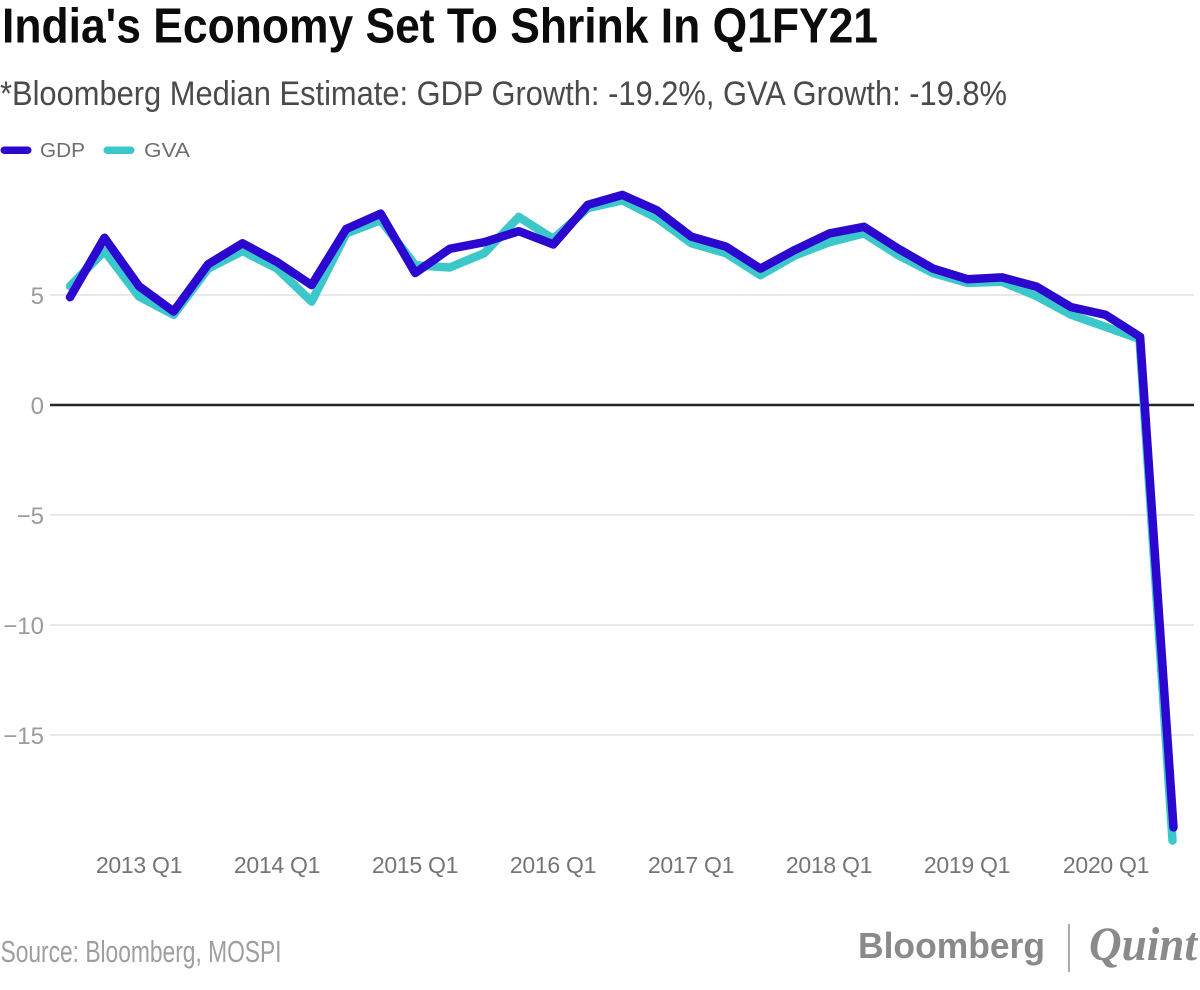  What do you see at coordinates (62, 151) in the screenshot?
I see `svg-text: GDP` at bounding box center [62, 151].